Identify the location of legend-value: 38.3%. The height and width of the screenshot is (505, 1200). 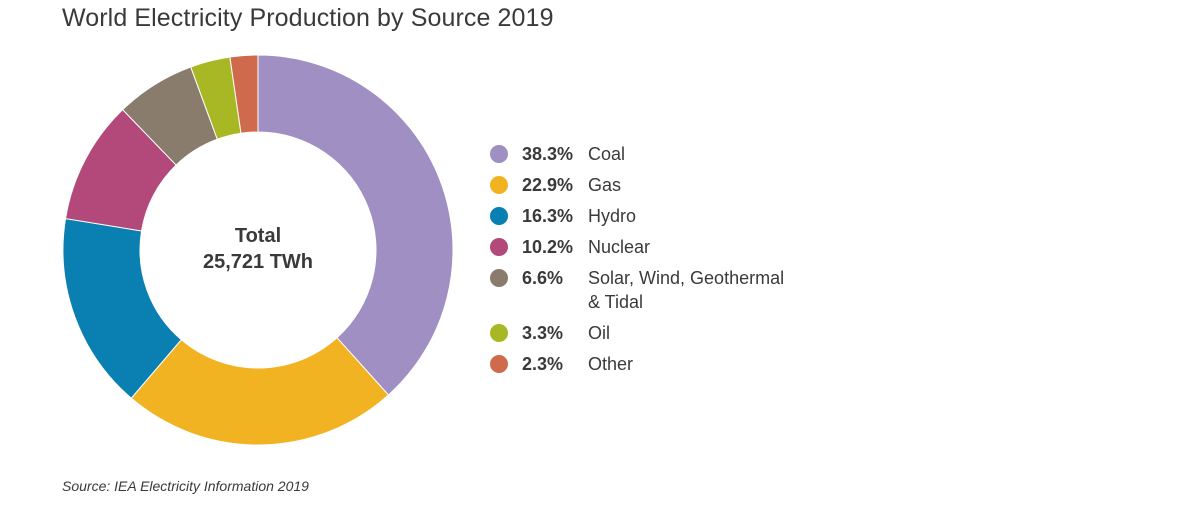
(548, 154).